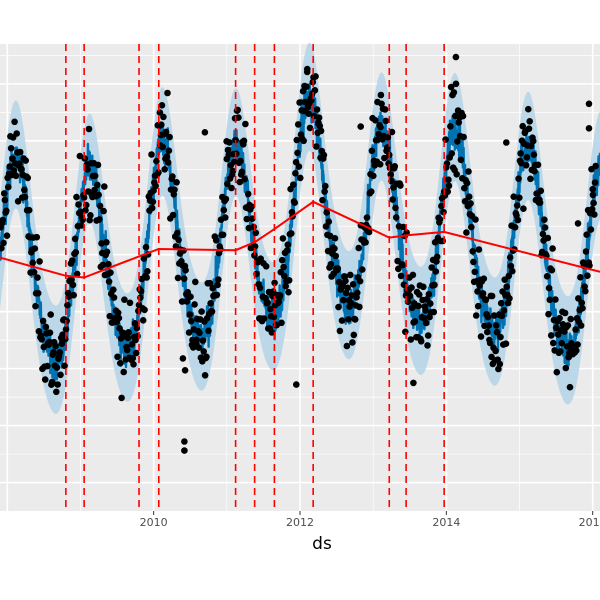  I want to click on x-tick-label: 2014, so click(446, 522).